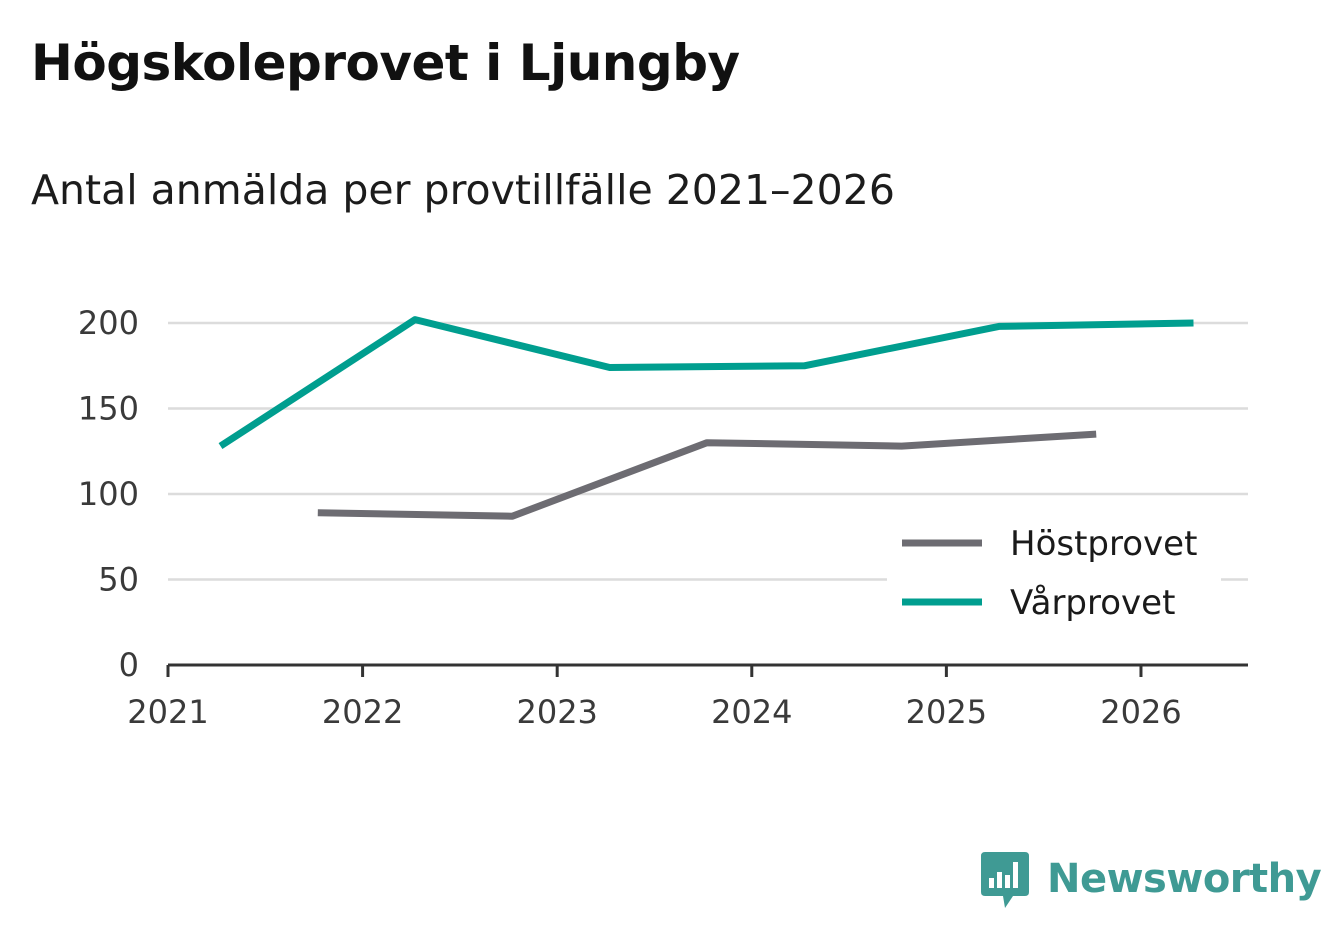 Image resolution: width=1322 pixels, height=939 pixels. I want to click on x-tick-label-2023: 2023, so click(556, 712).